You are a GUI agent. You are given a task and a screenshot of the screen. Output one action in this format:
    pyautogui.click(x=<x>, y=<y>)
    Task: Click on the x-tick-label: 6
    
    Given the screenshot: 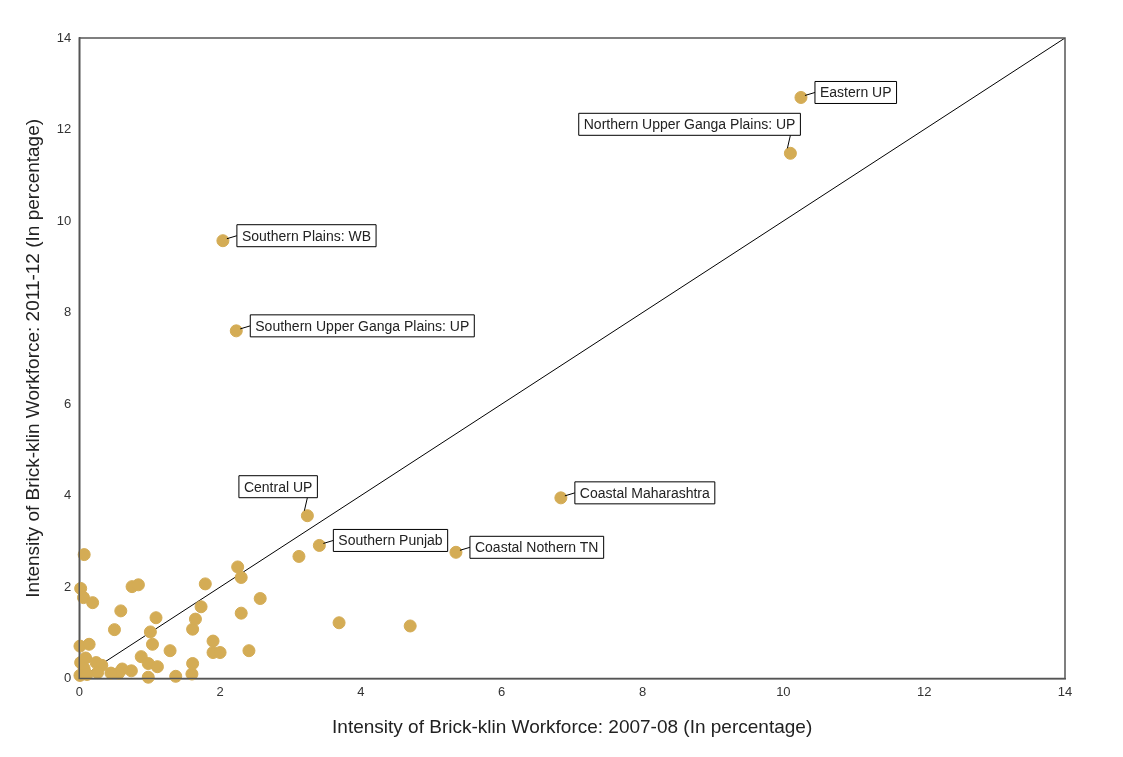 What is the action you would take?
    pyautogui.click(x=502, y=691)
    